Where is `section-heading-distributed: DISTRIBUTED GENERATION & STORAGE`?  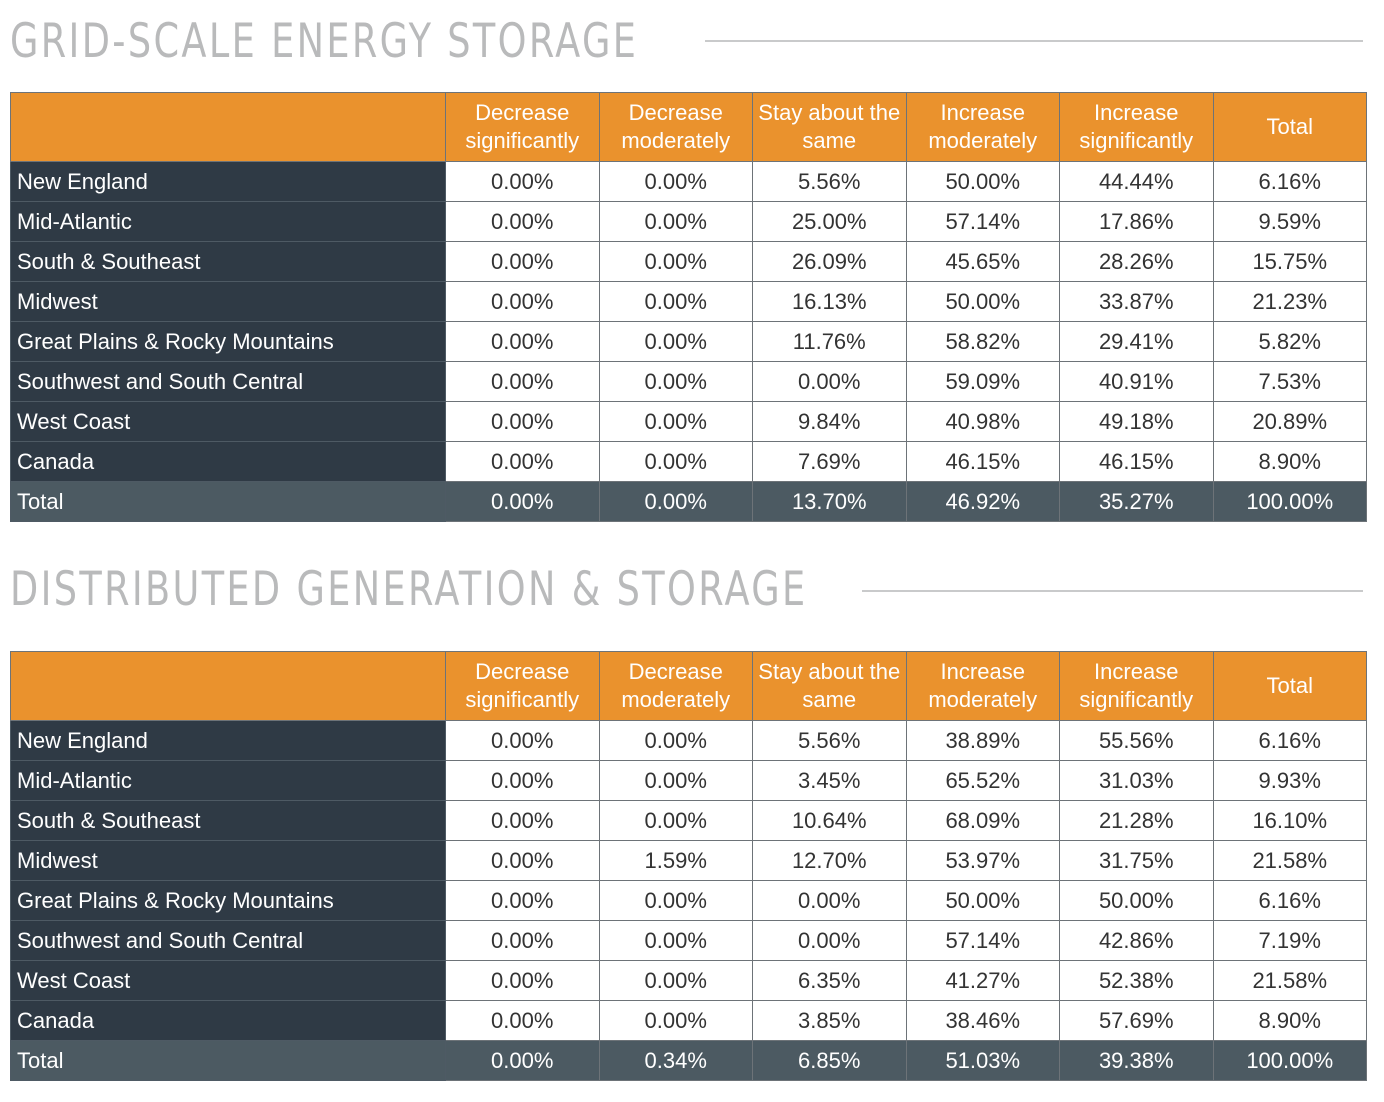
section-heading-distributed: DISTRIBUTED GENERATION & STORAGE is located at coordinates (521, 589).